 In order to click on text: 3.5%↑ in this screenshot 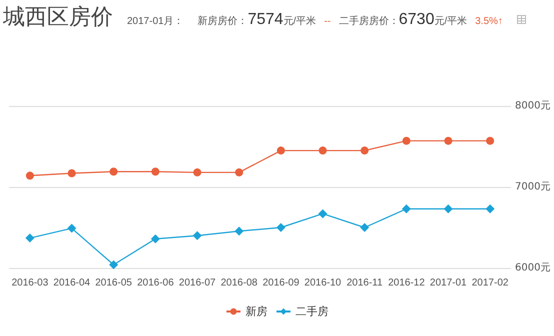, I will do `click(489, 21)`.